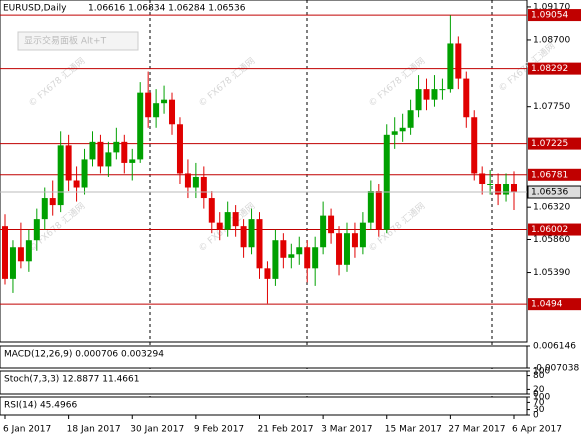 This screenshot has height=442, width=581. Describe the element at coordinates (264, 357) in the screenshot. I see `macd-panel` at that location.